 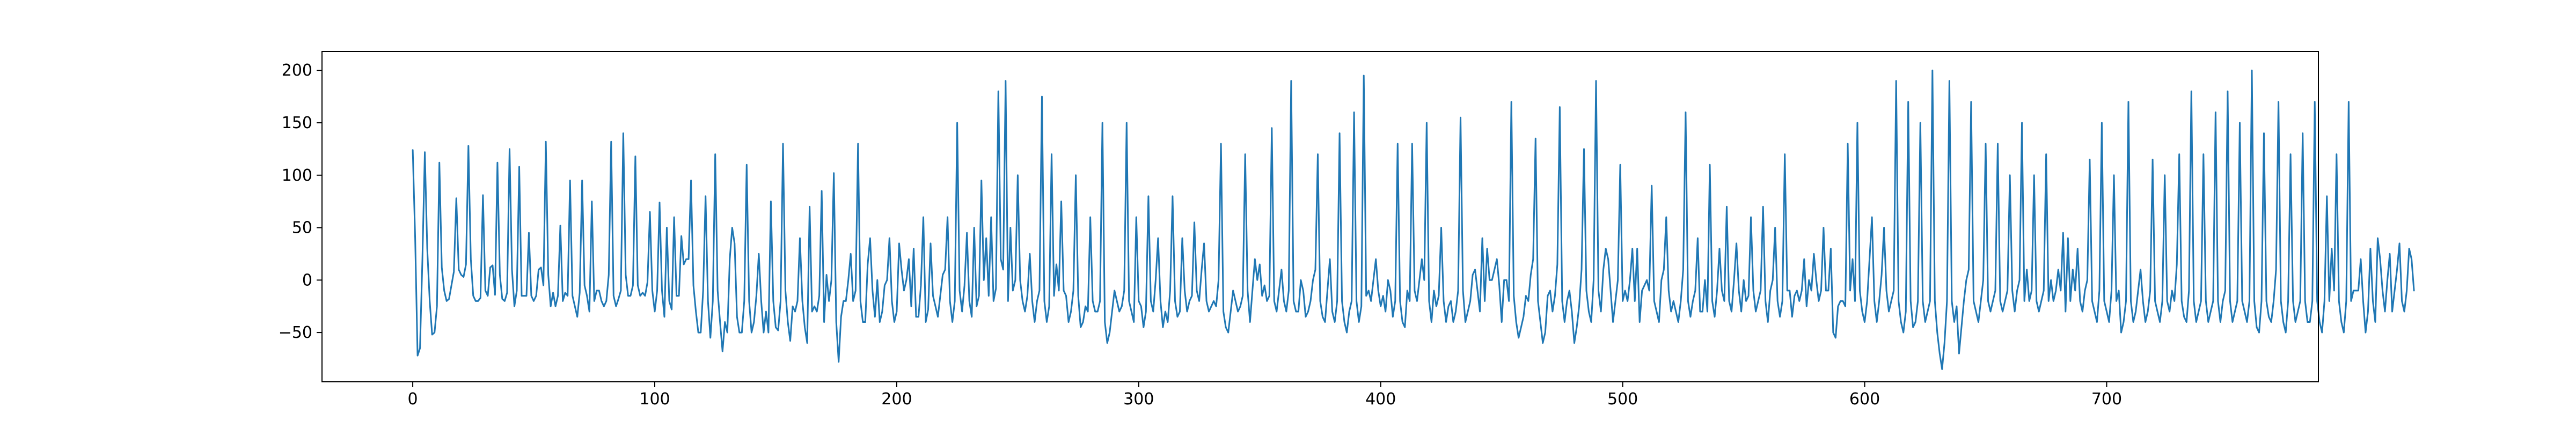 I want to click on y-tick-label: 200, so click(x=297, y=70).